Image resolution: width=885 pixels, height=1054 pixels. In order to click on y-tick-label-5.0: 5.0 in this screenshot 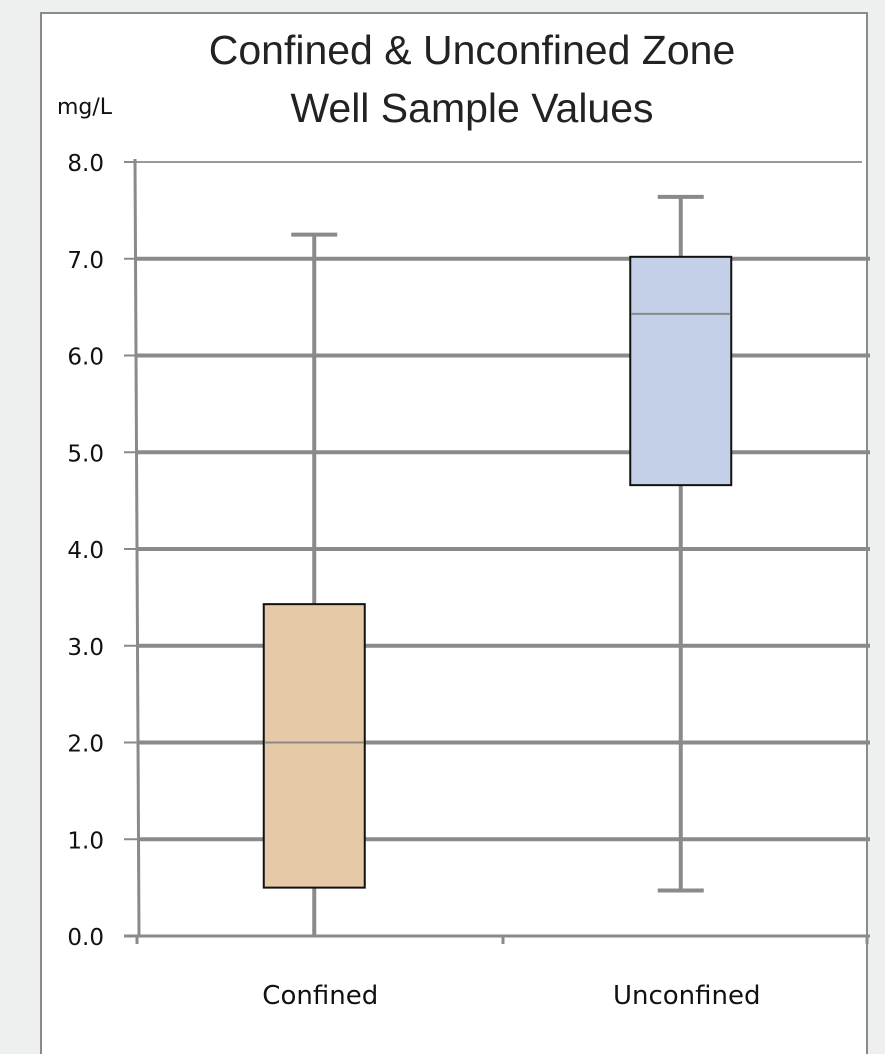, I will do `click(85, 454)`.